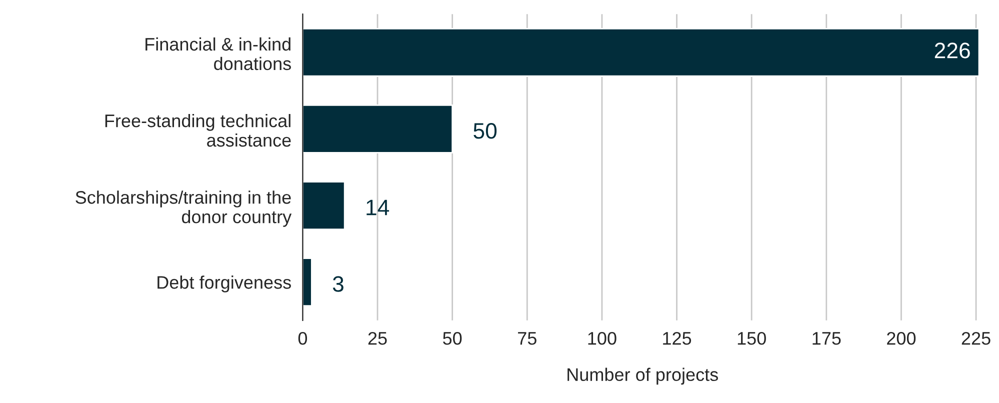  I want to click on x-tick-label: 50, so click(452, 338).